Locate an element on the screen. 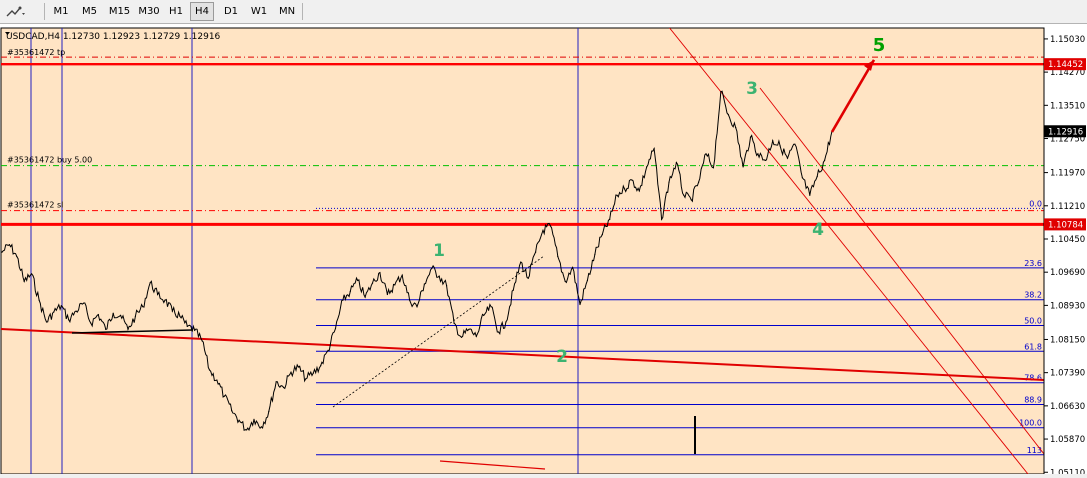 Image resolution: width=1087 pixels, height=478 pixels. price-axis-label: 1.08150 is located at coordinates (1067, 340).